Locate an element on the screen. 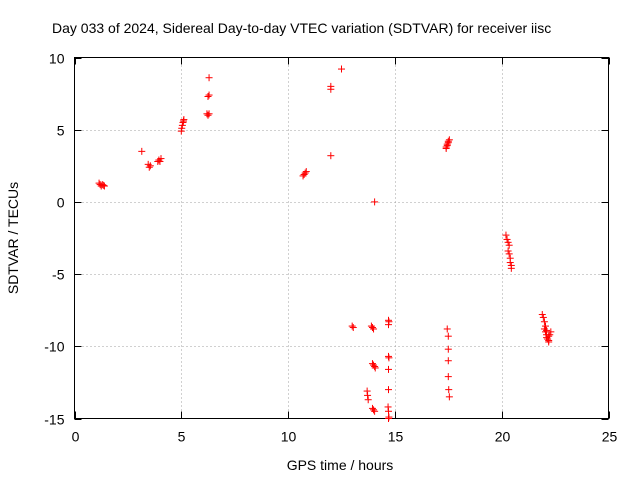 Image resolution: width=640 pixels, height=480 pixels. y-tick-label: -5 is located at coordinates (58, 275).